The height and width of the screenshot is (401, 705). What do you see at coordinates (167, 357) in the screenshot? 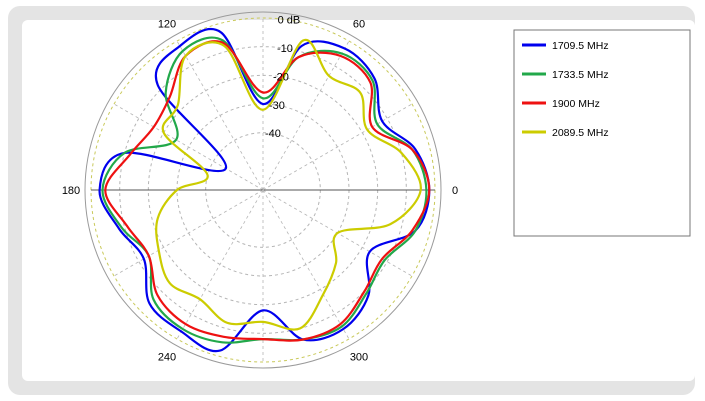
I see `angle-tick-label: 240` at bounding box center [167, 357].